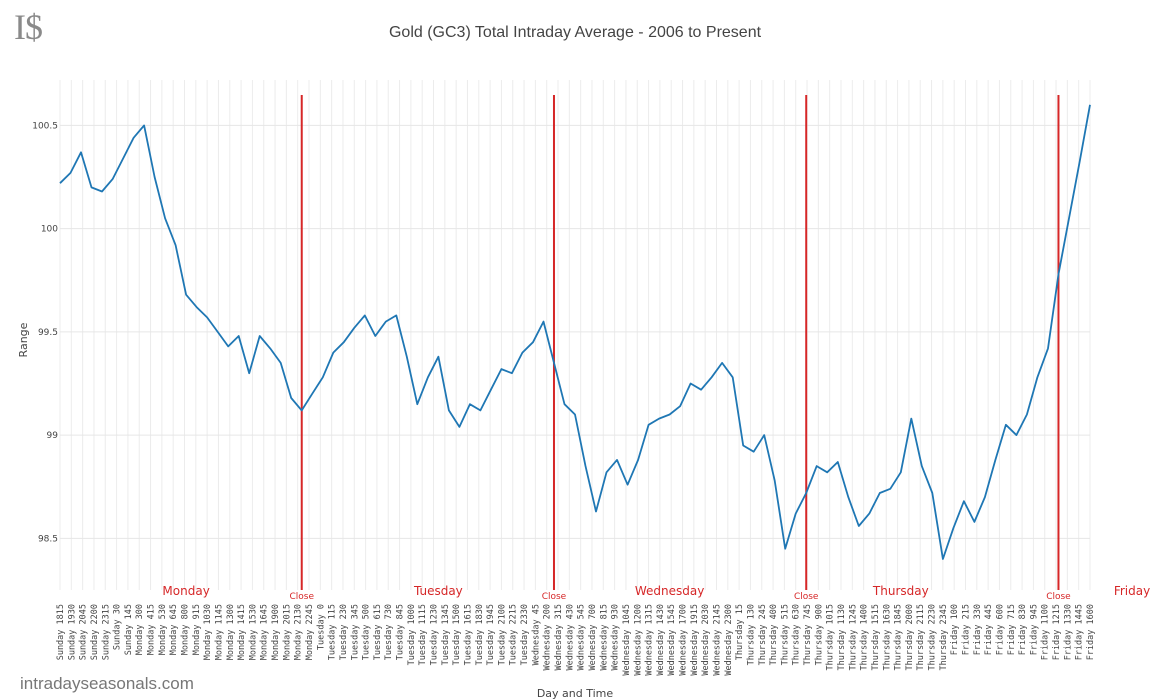  Describe the element at coordinates (785, 634) in the screenshot. I see `x-tick-label: Thursday 515` at that location.